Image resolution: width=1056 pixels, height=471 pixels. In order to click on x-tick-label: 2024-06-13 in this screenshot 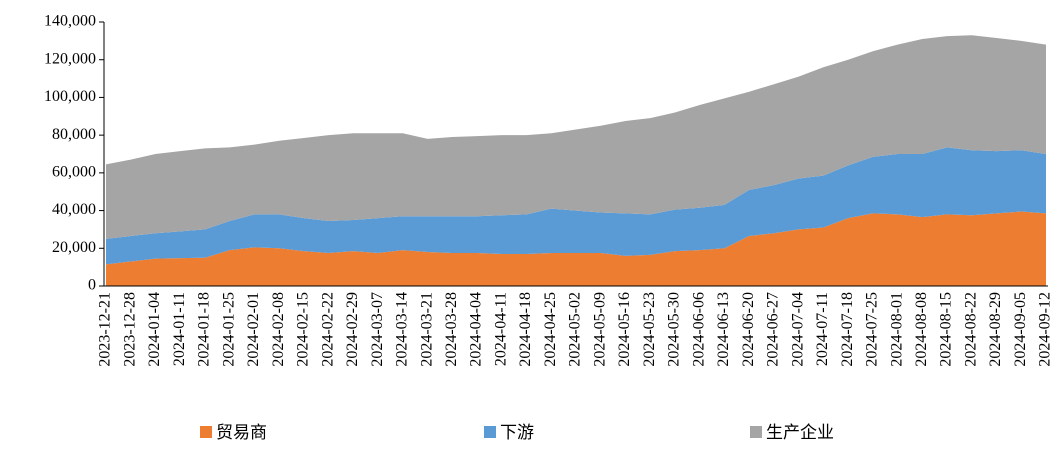, I will do `click(723, 329)`.